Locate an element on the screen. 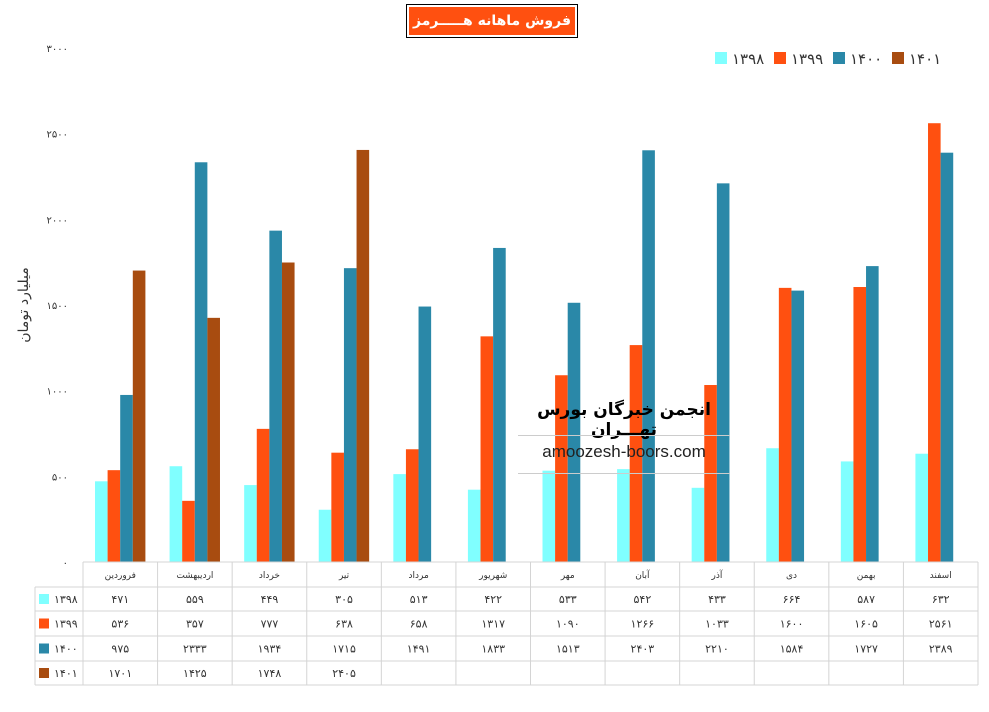 Image resolution: width=989 pixels, height=712 pixels. x-tick-label: آذر is located at coordinates (717, 575).